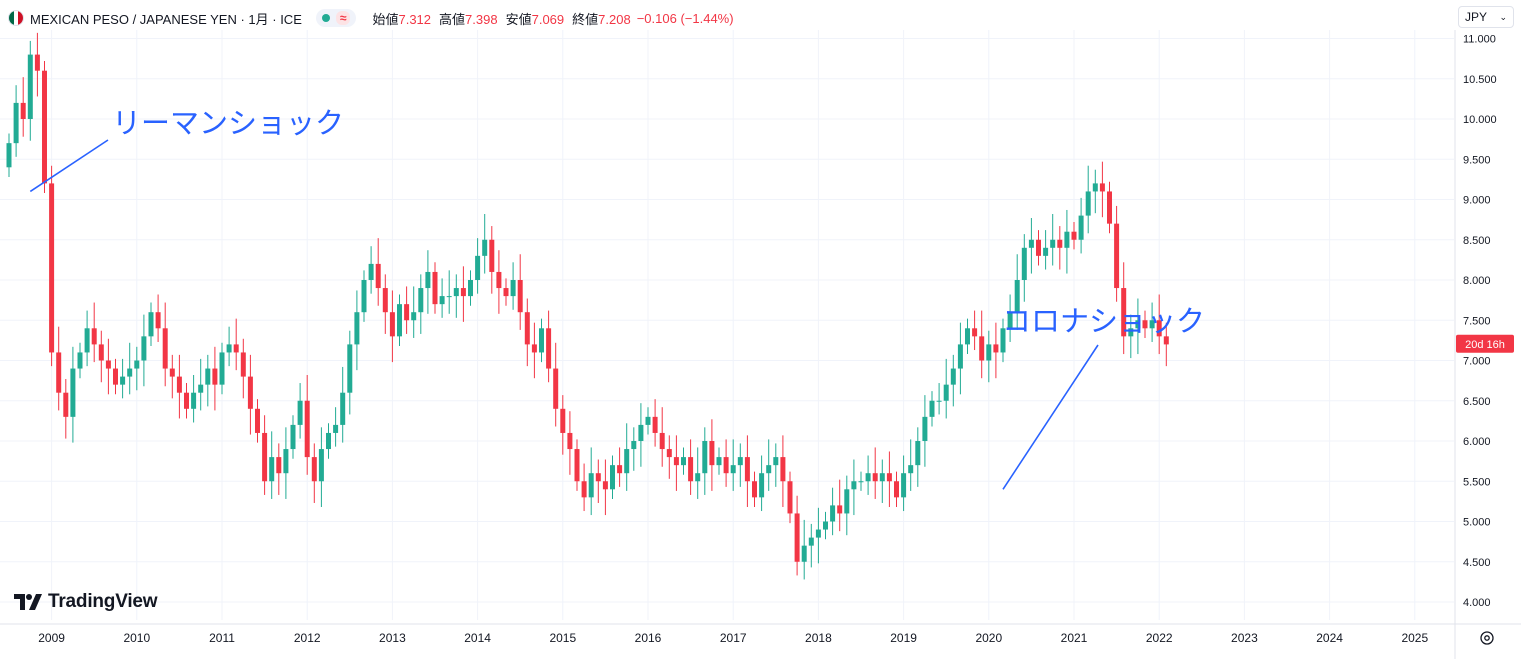 This screenshot has width=1521, height=659. Describe the element at coordinates (1103, 321) in the screenshot. I see `annotation-text: コロナショック` at that location.